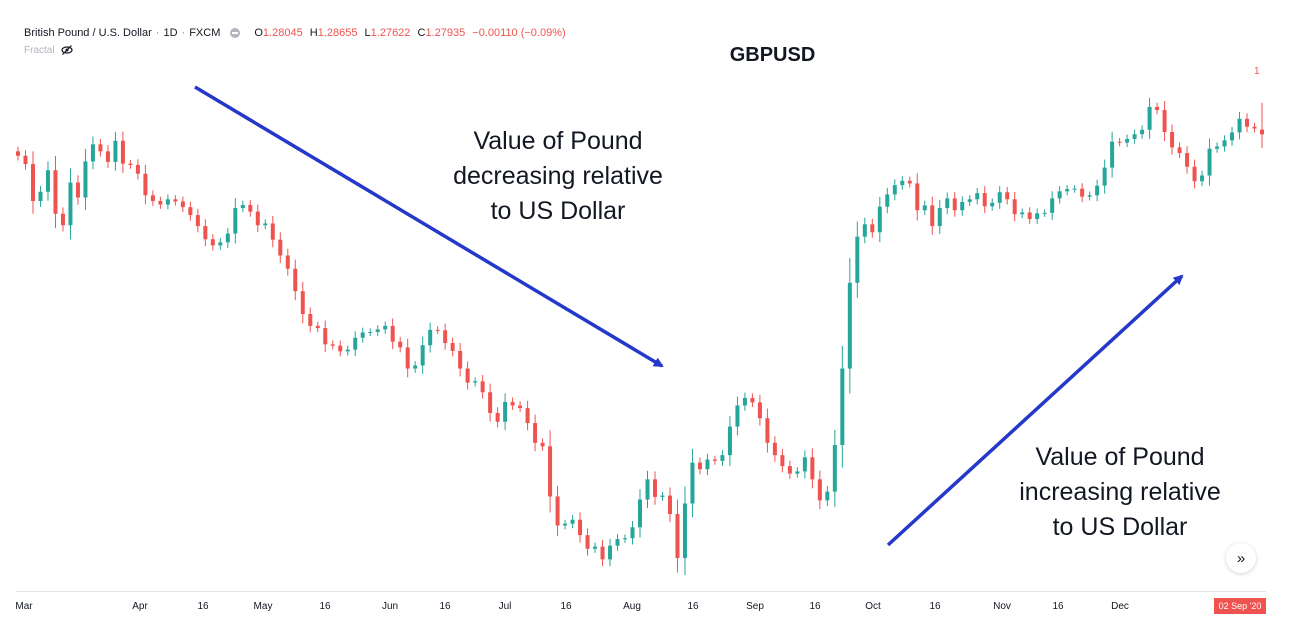 This screenshot has width=1295, height=639. Describe the element at coordinates (632, 606) in the screenshot. I see `x-tick-label: Aug` at that location.